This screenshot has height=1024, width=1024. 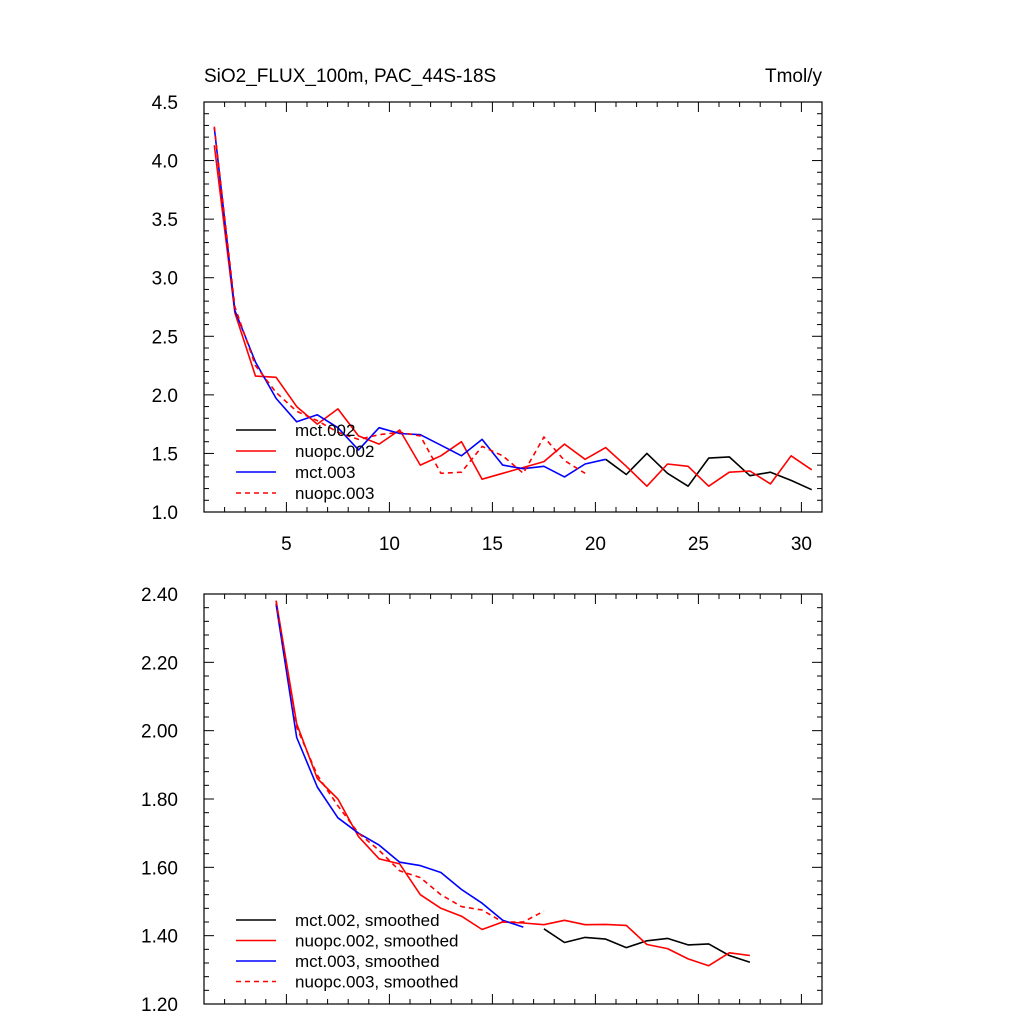 I want to click on series-line-mct-002-smoothed, so click(x=647, y=946).